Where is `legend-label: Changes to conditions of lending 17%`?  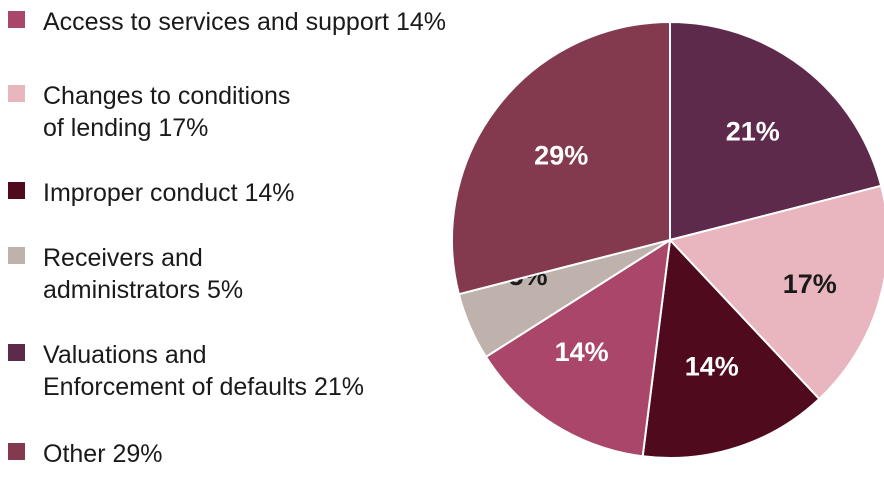
legend-label: Changes to conditions of lending 17% is located at coordinates (167, 112).